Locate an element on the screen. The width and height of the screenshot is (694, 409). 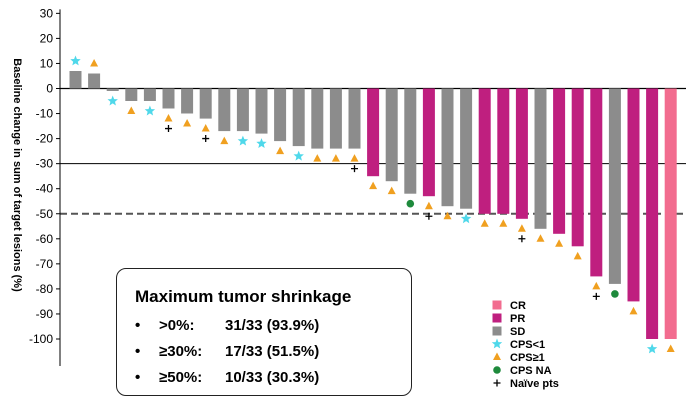
summary-row-label: ≥30%: is located at coordinates (181, 351).